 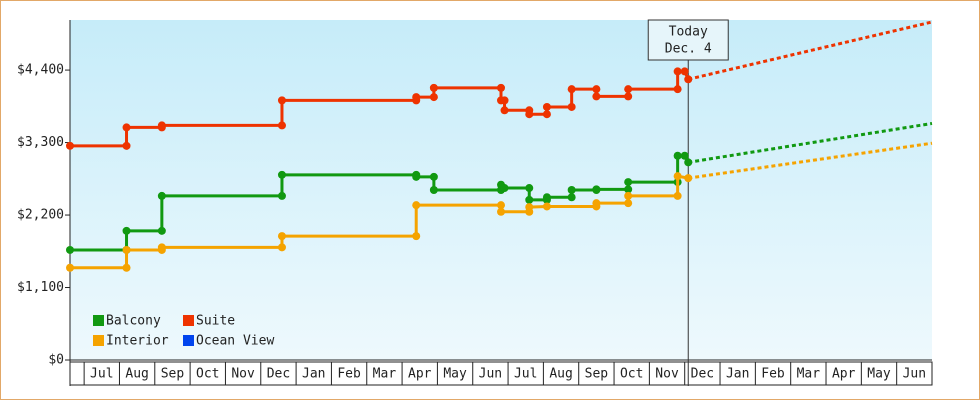 I want to click on y-tick-label: $4,400, so click(x=40, y=70).